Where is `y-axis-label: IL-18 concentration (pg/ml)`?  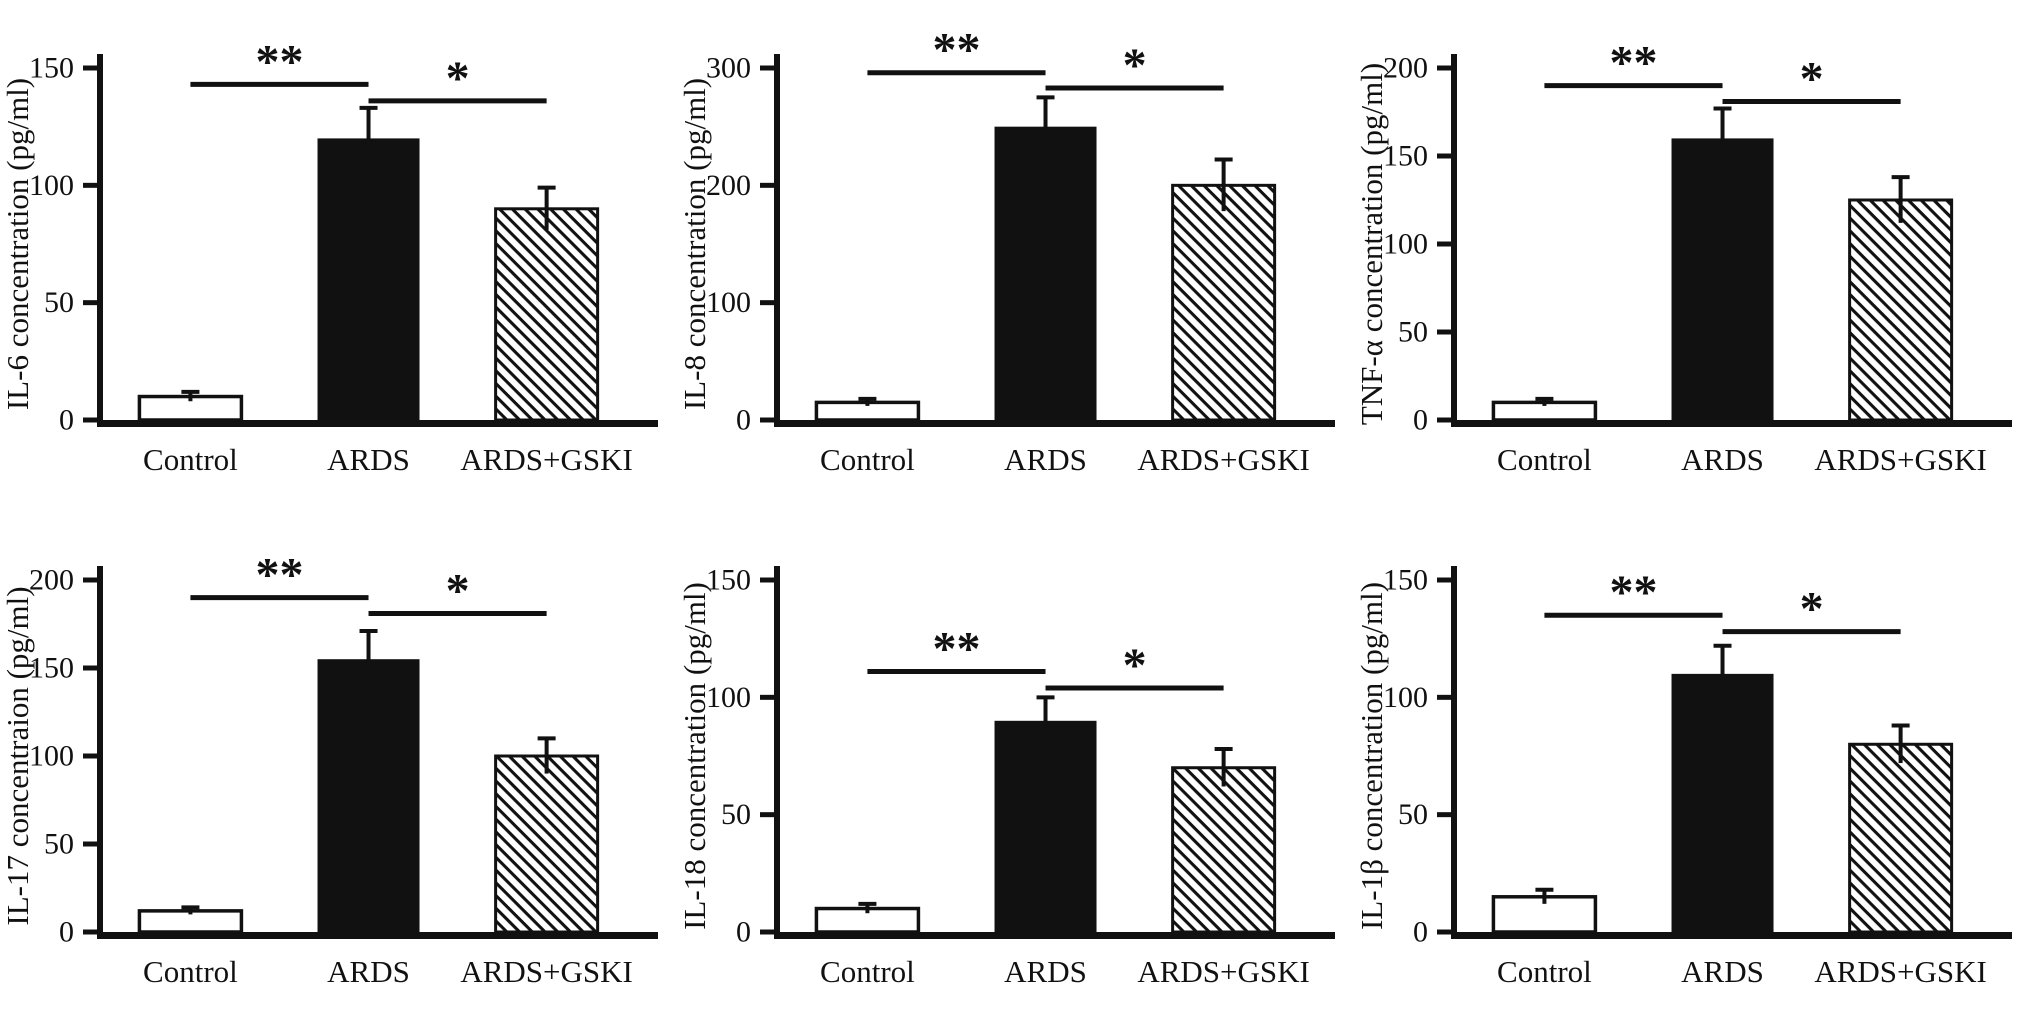 y-axis-label: IL-18 concentration (pg/ml) is located at coordinates (694, 756).